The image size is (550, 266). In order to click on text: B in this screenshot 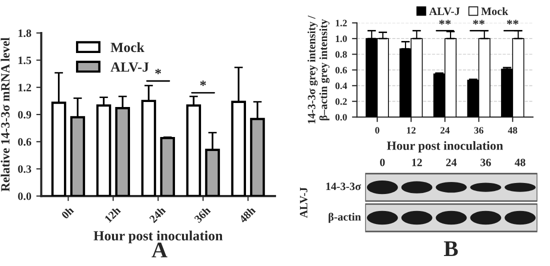, I will do `click(451, 248)`.